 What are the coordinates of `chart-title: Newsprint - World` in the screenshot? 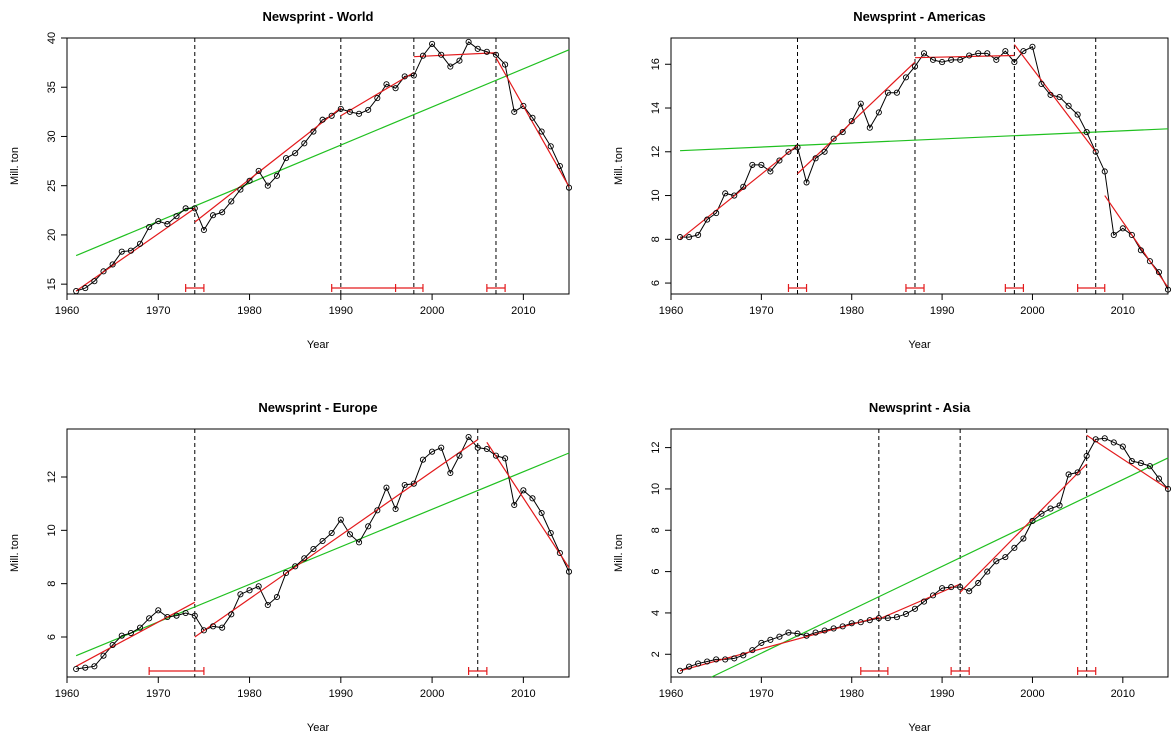 It's located at (318, 16).